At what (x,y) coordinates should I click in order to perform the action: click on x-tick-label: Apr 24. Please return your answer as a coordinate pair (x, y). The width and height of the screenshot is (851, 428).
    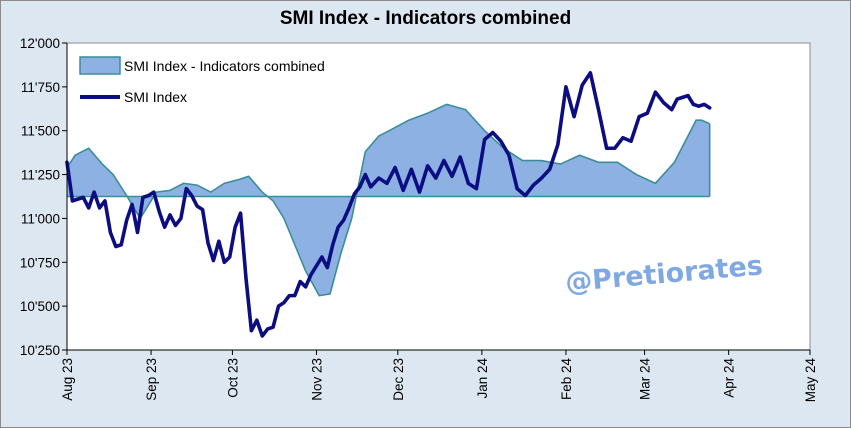
    Looking at the image, I should click on (729, 378).